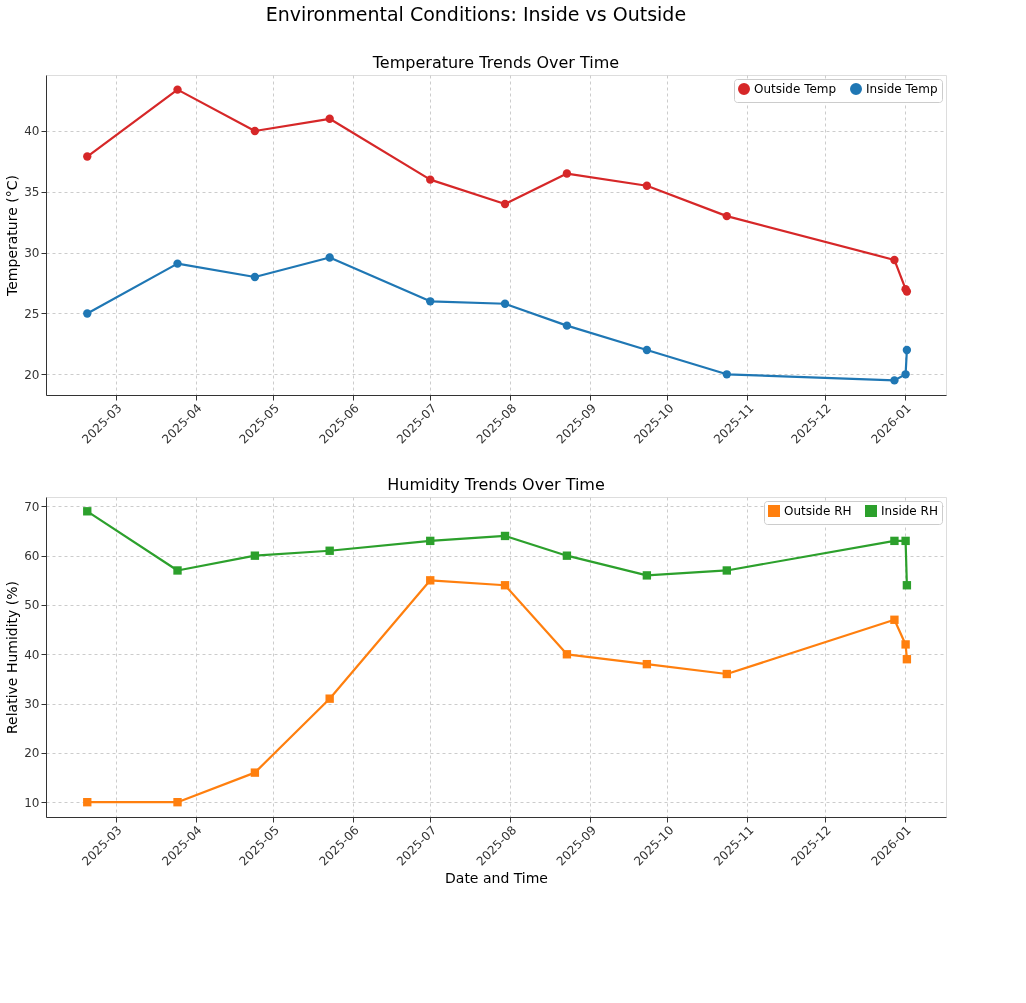 The image size is (1026, 1003). Describe the element at coordinates (32, 313) in the screenshot. I see `y-tick-label: 25` at that location.